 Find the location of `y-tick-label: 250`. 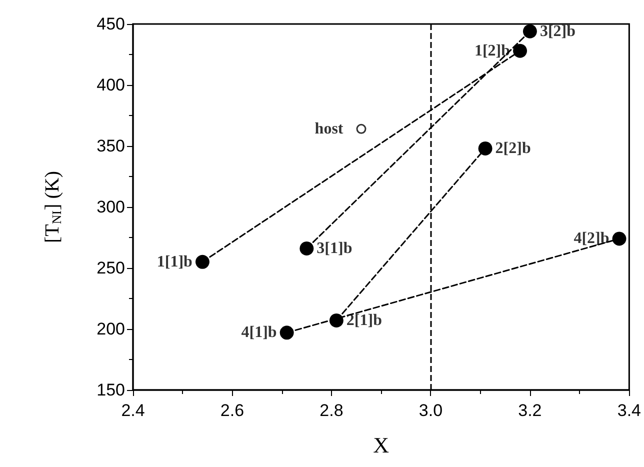

y-tick-label: 250 is located at coordinates (110, 268).